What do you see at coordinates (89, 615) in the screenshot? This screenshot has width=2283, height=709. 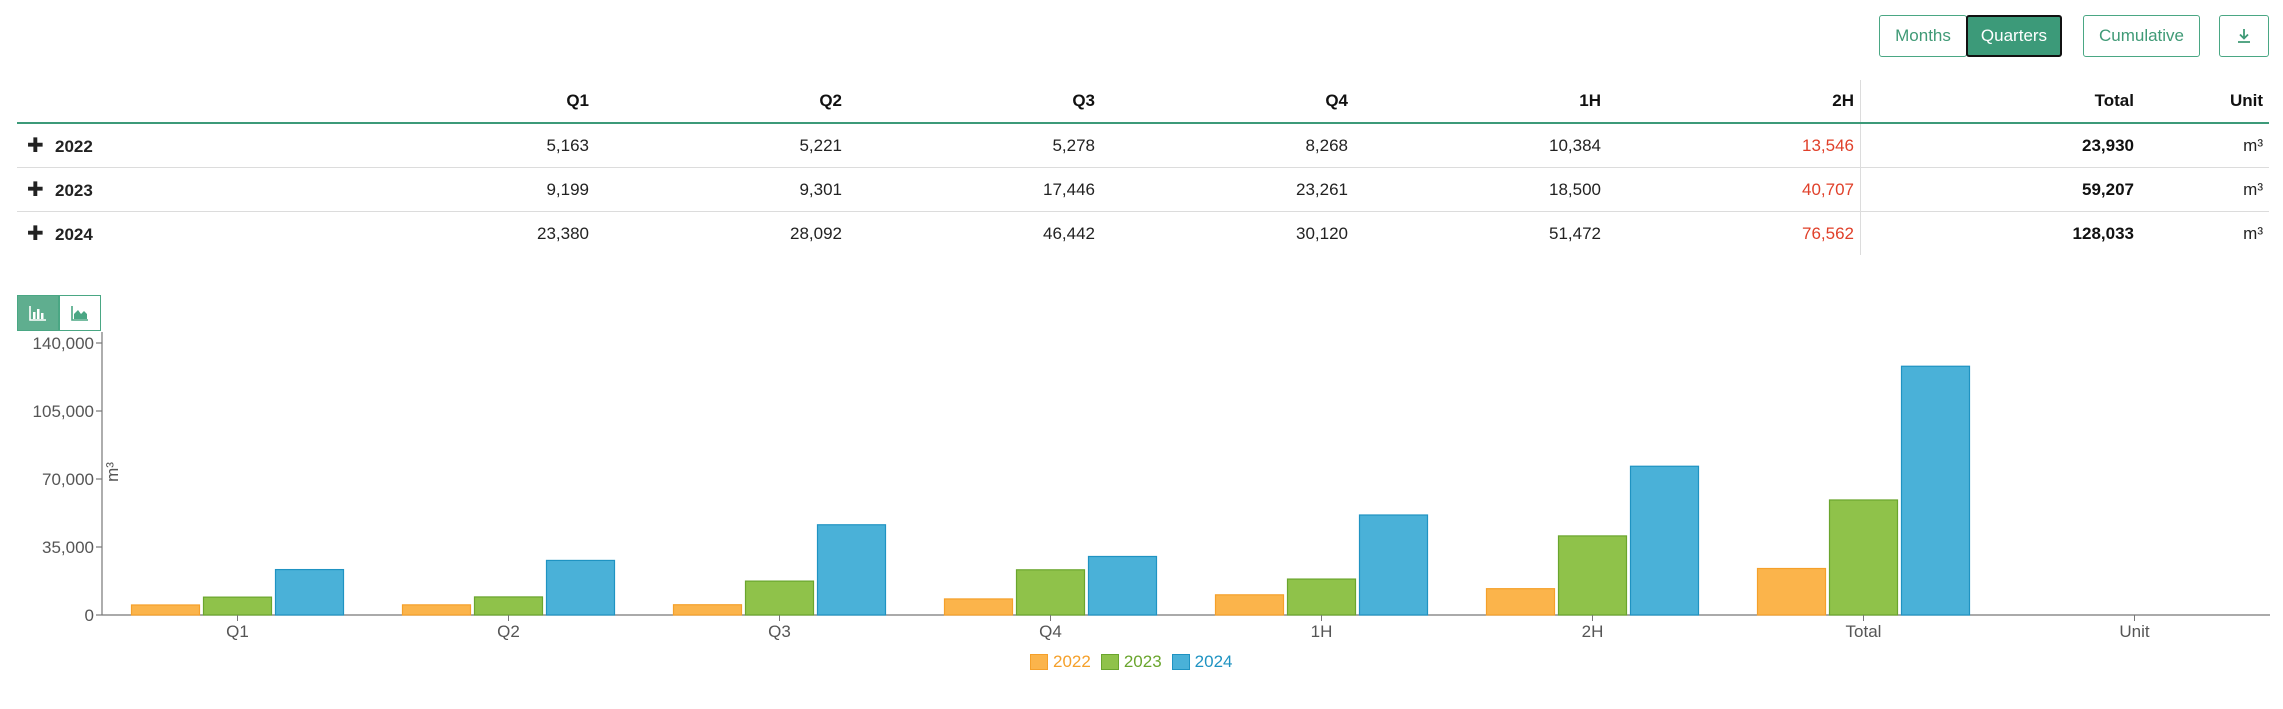 I see `y-tick-label: 0` at bounding box center [89, 615].